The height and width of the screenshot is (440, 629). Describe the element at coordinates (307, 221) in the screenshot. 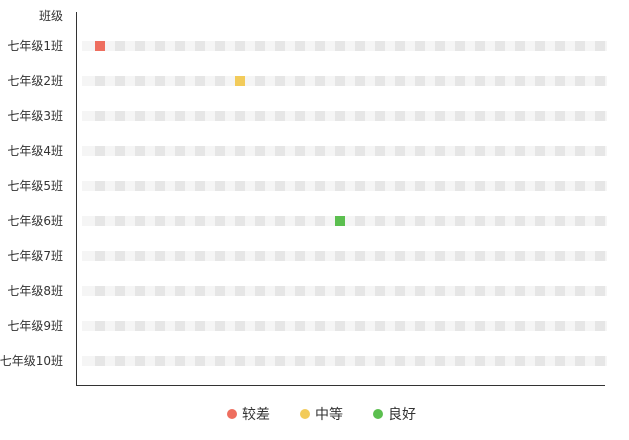

I see `heatmap-row: 七年级6班` at that location.